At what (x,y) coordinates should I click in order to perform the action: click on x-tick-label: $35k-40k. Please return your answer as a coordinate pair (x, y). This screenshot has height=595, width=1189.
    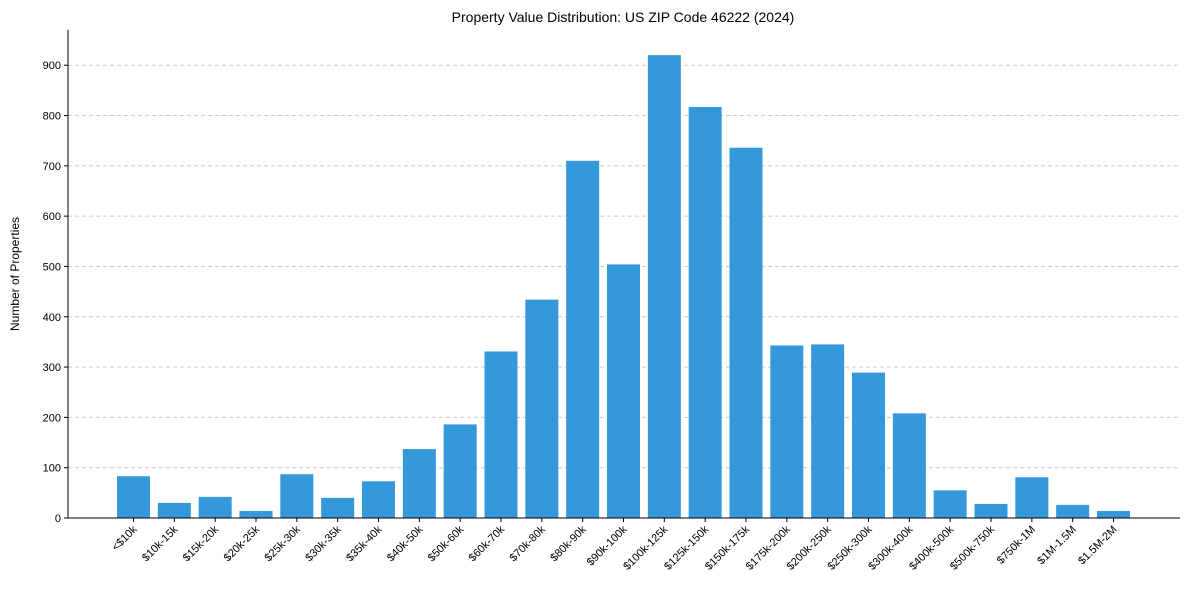
    Looking at the image, I should click on (364, 543).